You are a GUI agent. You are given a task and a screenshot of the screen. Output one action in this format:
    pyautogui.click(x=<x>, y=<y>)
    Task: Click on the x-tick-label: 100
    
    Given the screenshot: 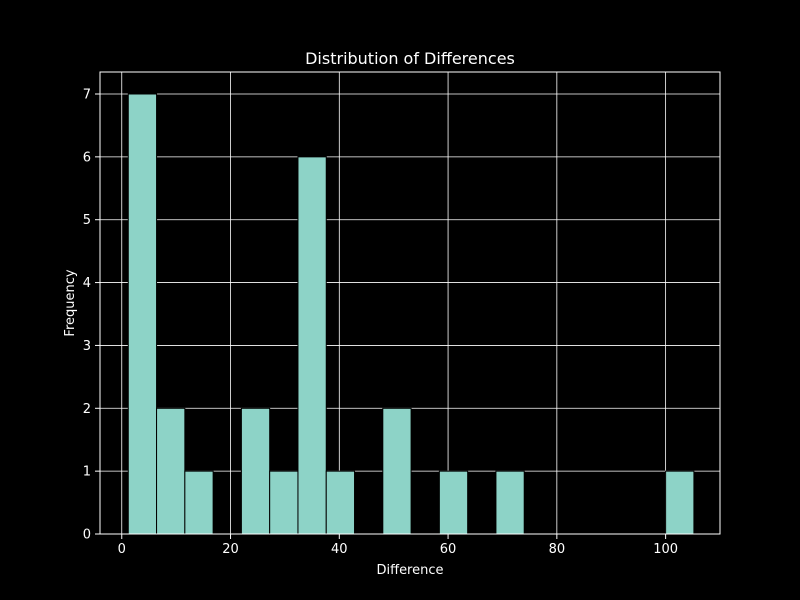 What is the action you would take?
    pyautogui.click(x=665, y=549)
    